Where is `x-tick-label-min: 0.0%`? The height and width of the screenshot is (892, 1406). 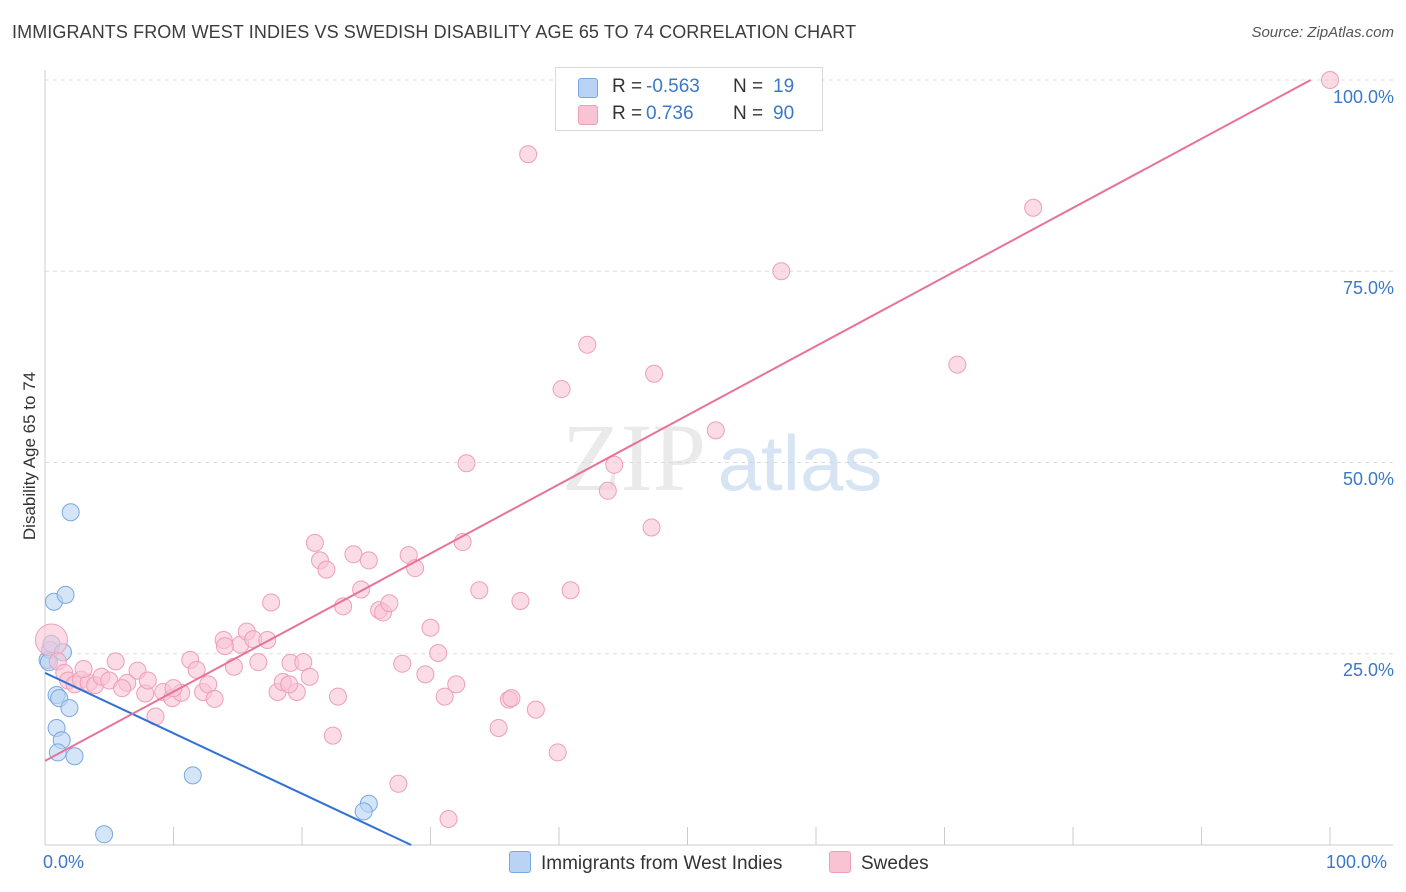
x-tick-label-min: 0.0% is located at coordinates (64, 862).